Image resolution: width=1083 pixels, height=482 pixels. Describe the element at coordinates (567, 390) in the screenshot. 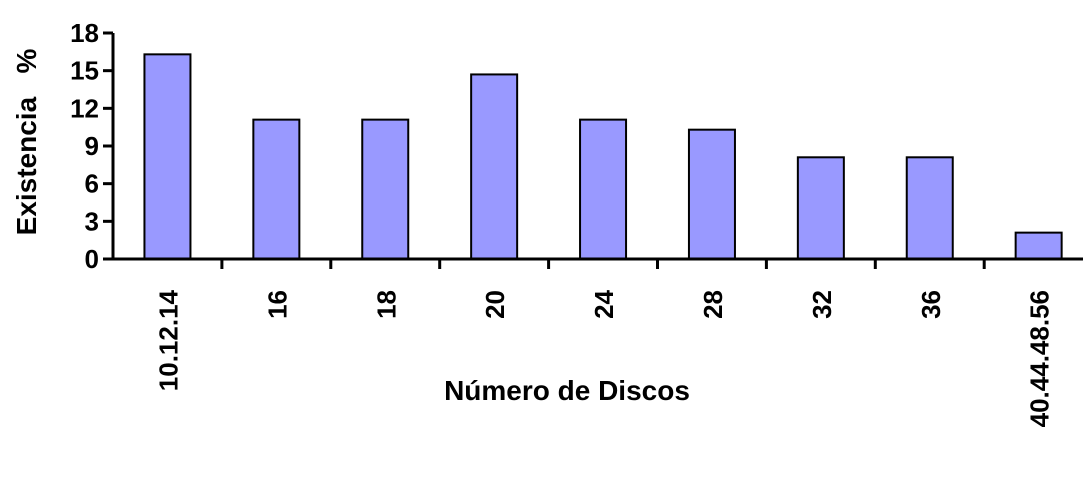

I see `x-axis-title: Número de Discos` at that location.